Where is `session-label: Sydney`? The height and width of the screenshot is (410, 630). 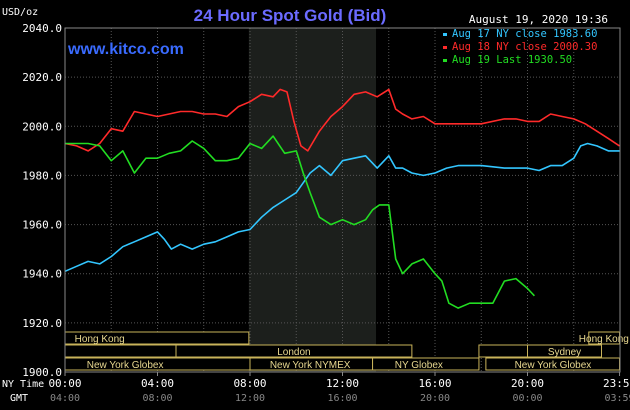 session-label: Sydney is located at coordinates (564, 352).